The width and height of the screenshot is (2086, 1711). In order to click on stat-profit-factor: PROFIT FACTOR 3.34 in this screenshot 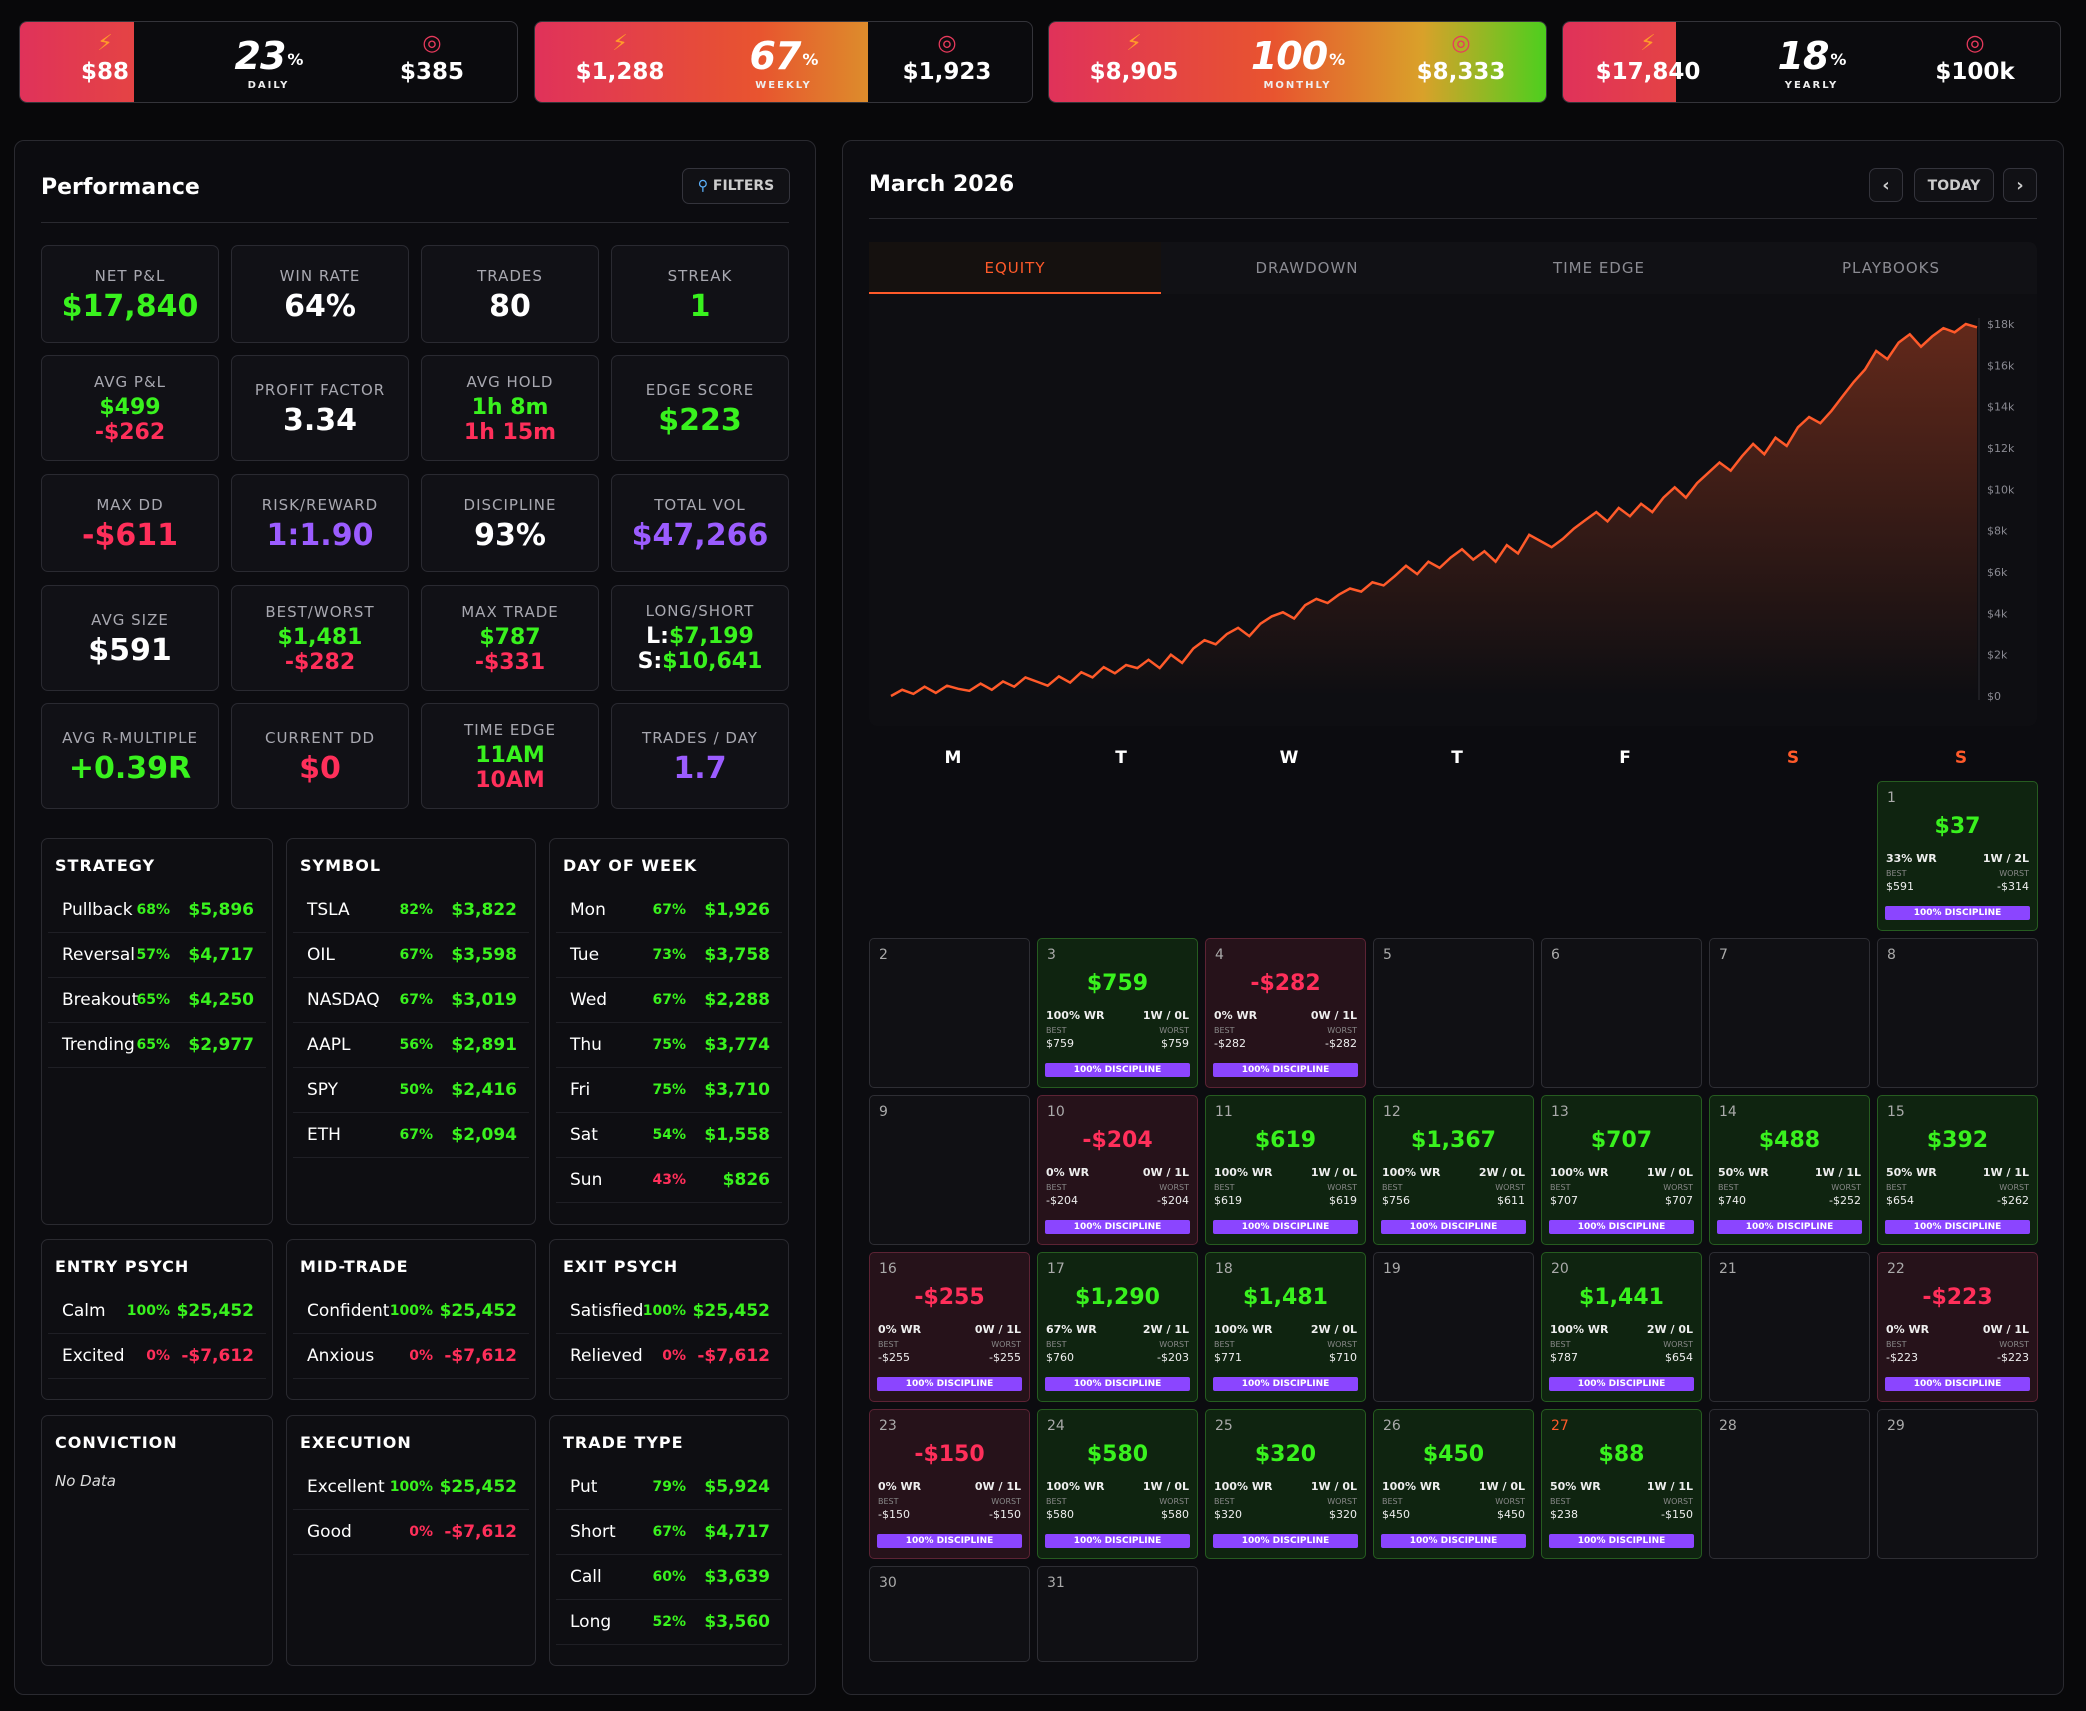, I will do `click(320, 408)`.